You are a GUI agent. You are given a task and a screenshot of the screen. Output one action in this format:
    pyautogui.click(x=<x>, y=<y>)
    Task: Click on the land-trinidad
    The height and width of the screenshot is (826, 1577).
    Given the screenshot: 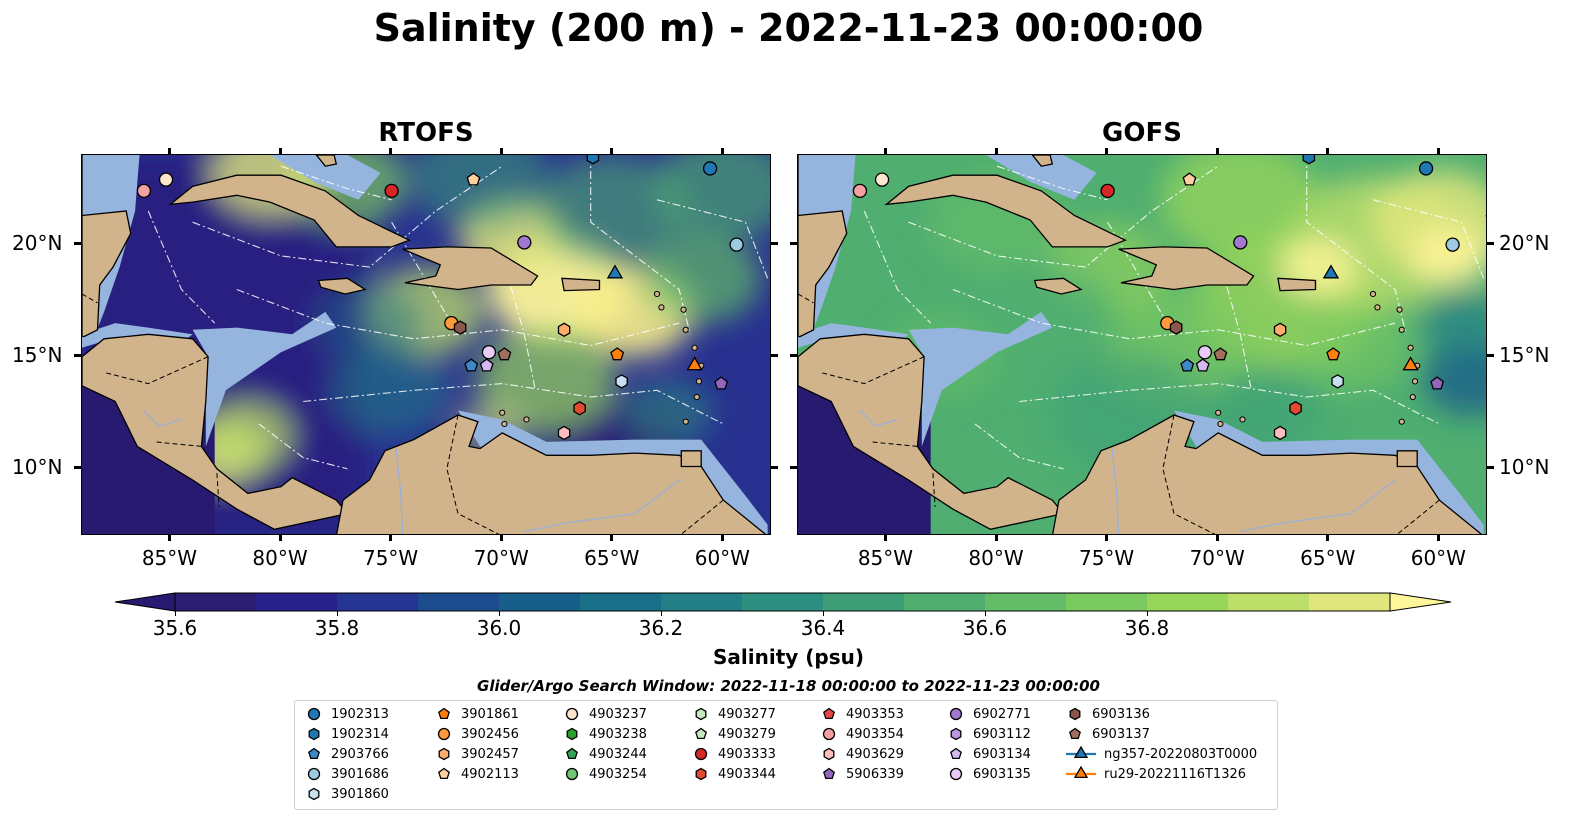 What is the action you would take?
    pyautogui.click(x=691, y=459)
    